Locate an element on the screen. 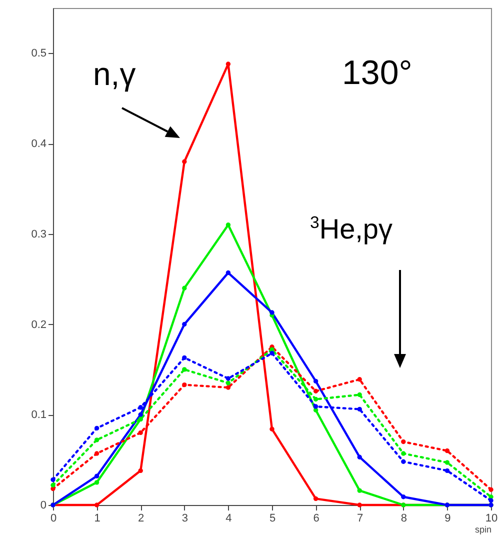 This screenshot has height=540, width=502. y-tick-label: 0.4 is located at coordinates (38, 144).